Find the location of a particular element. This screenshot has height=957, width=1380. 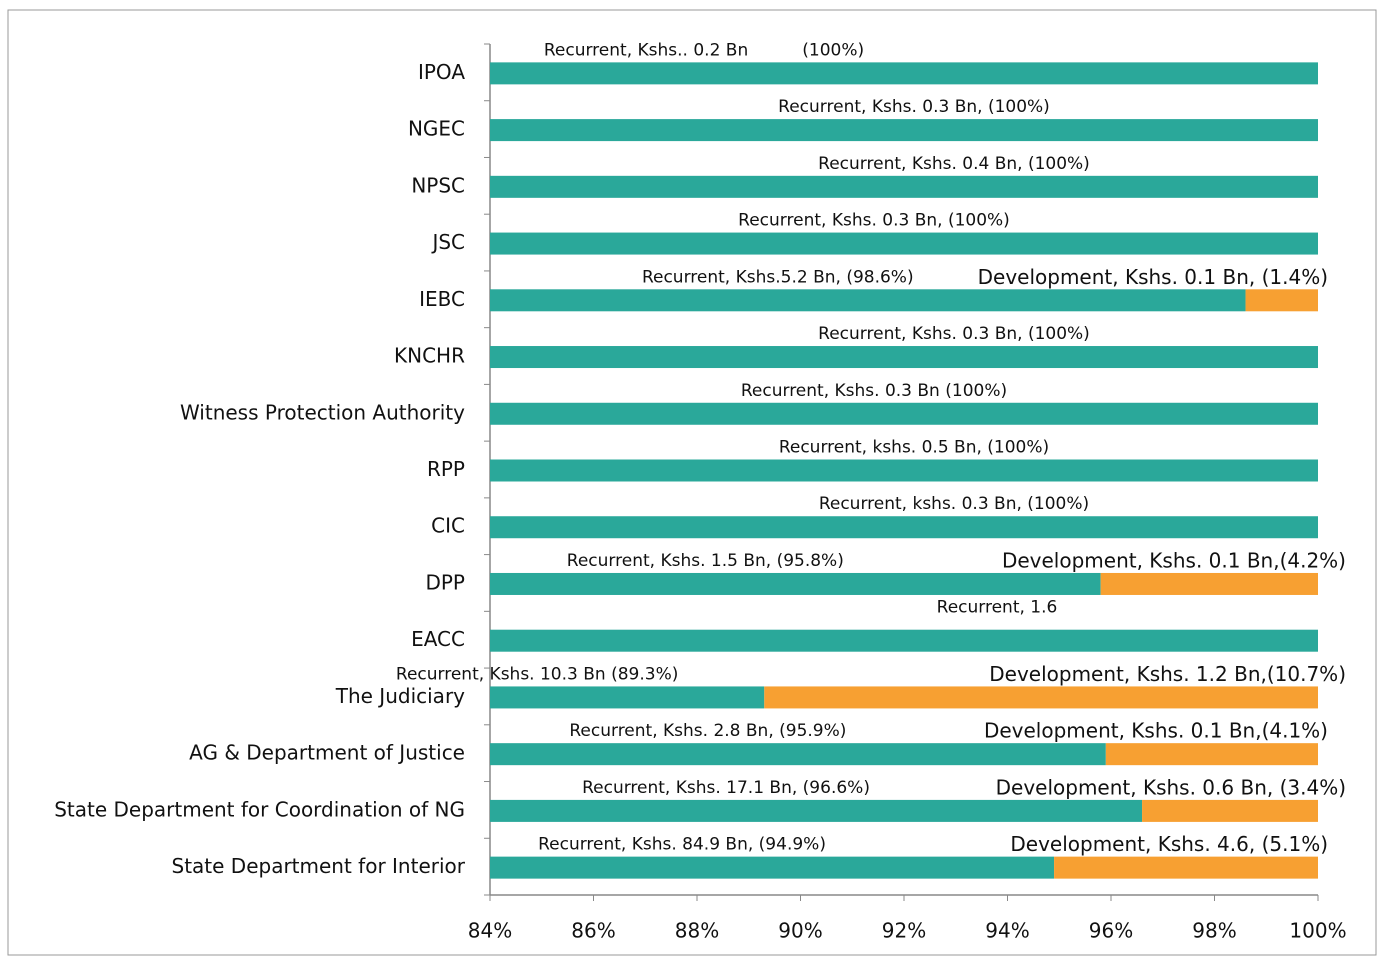

category-label: NGEC is located at coordinates (436, 129).